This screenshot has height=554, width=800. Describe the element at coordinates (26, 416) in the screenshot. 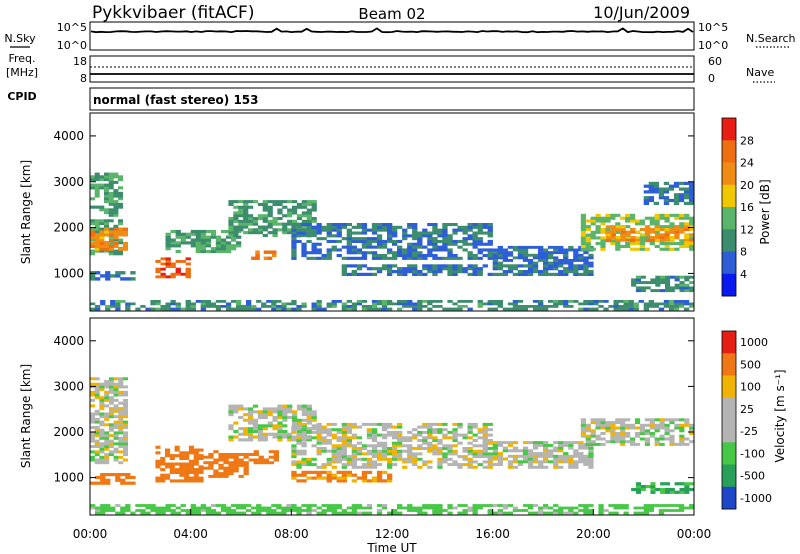

I see `velocity-y-label: Slant Range [km]` at that location.